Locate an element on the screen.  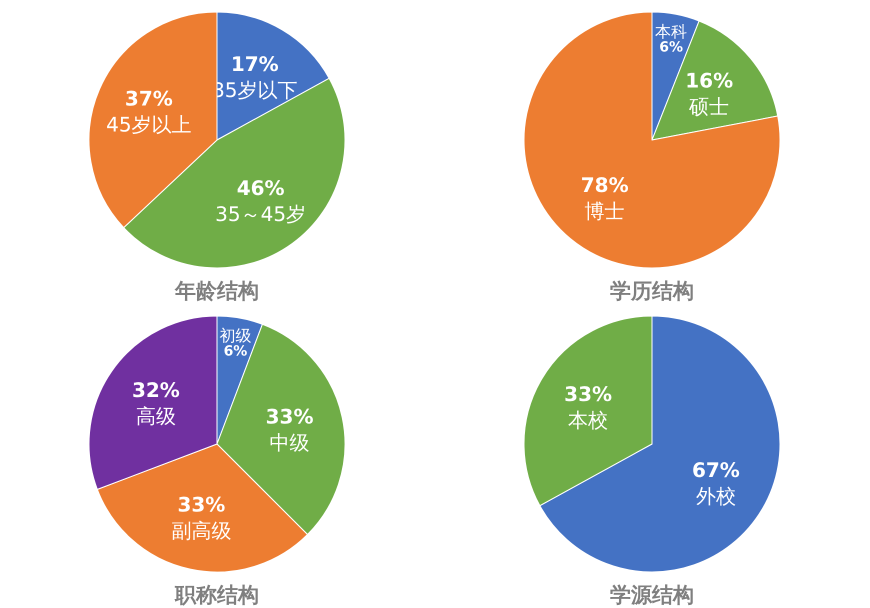
title: 学历结构 is located at coordinates (652, 291).